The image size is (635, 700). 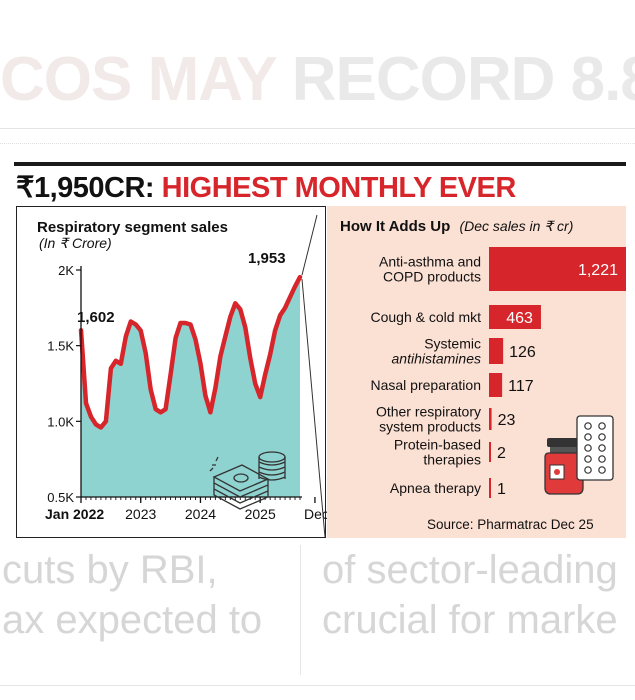 What do you see at coordinates (247, 480) in the screenshot?
I see `money-stack-icon` at bounding box center [247, 480].